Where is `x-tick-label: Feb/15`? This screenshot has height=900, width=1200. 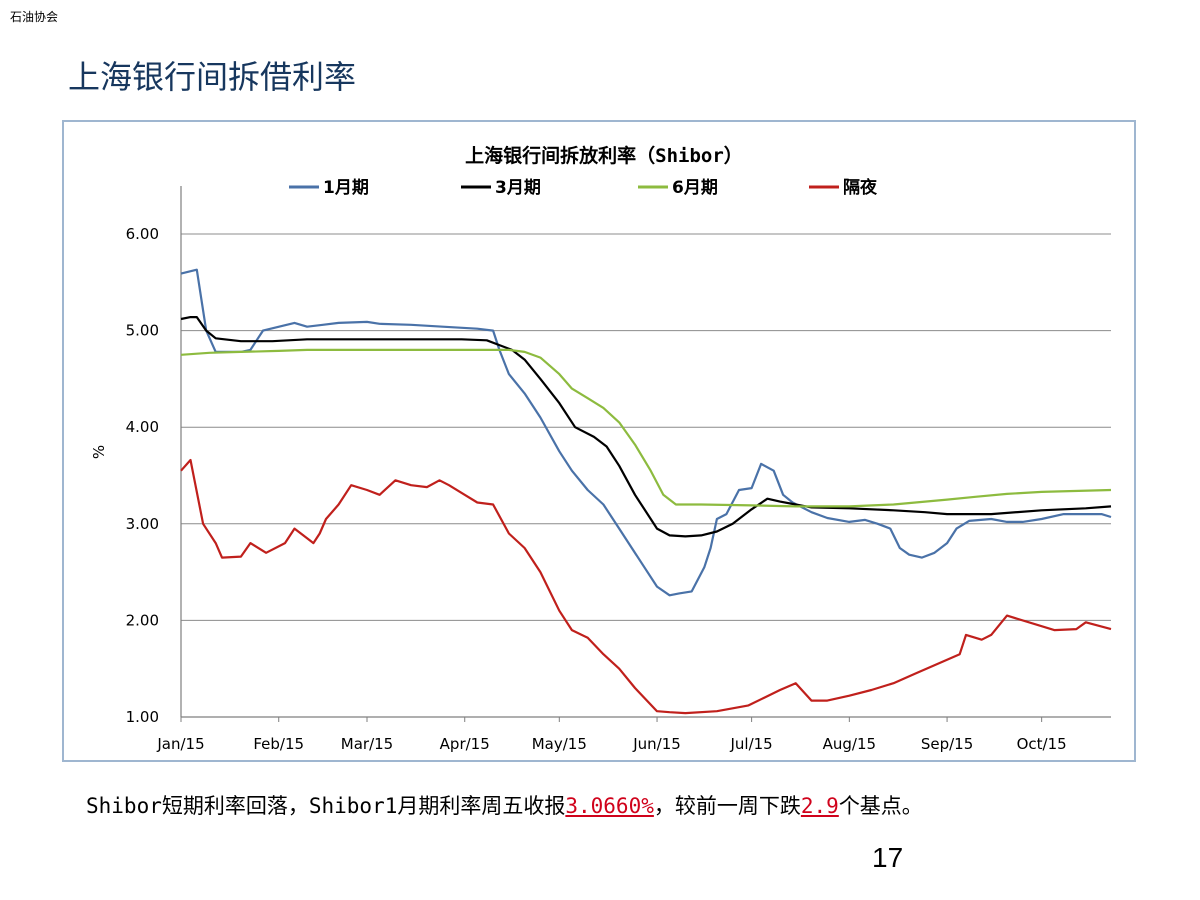 x-tick-label: Feb/15 is located at coordinates (278, 744).